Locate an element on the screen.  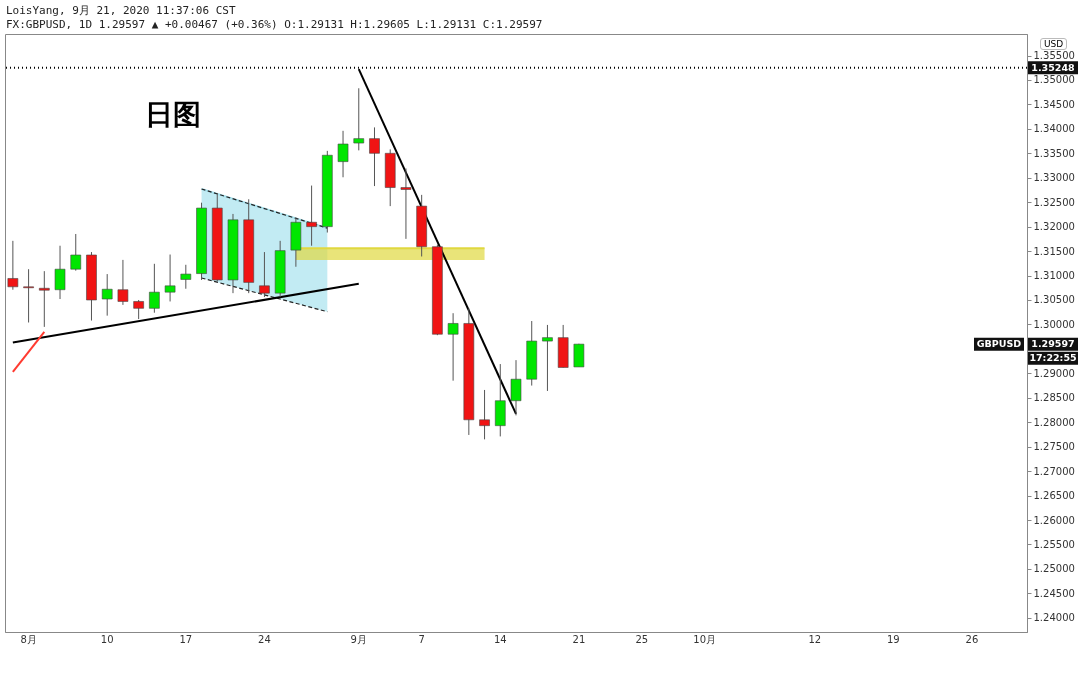
y-tick-label: 1.27000 is located at coordinates (1054, 471).